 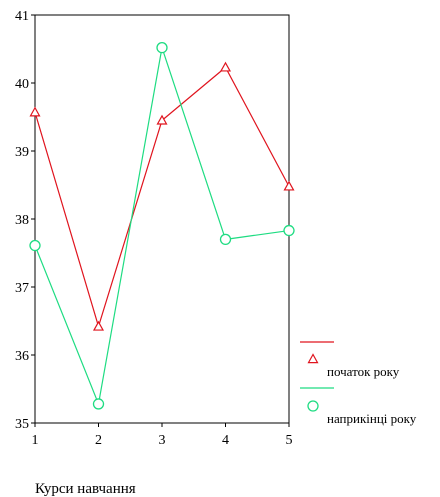 What do you see at coordinates (289, 440) in the screenshot?
I see `x-tick-label: 5` at bounding box center [289, 440].